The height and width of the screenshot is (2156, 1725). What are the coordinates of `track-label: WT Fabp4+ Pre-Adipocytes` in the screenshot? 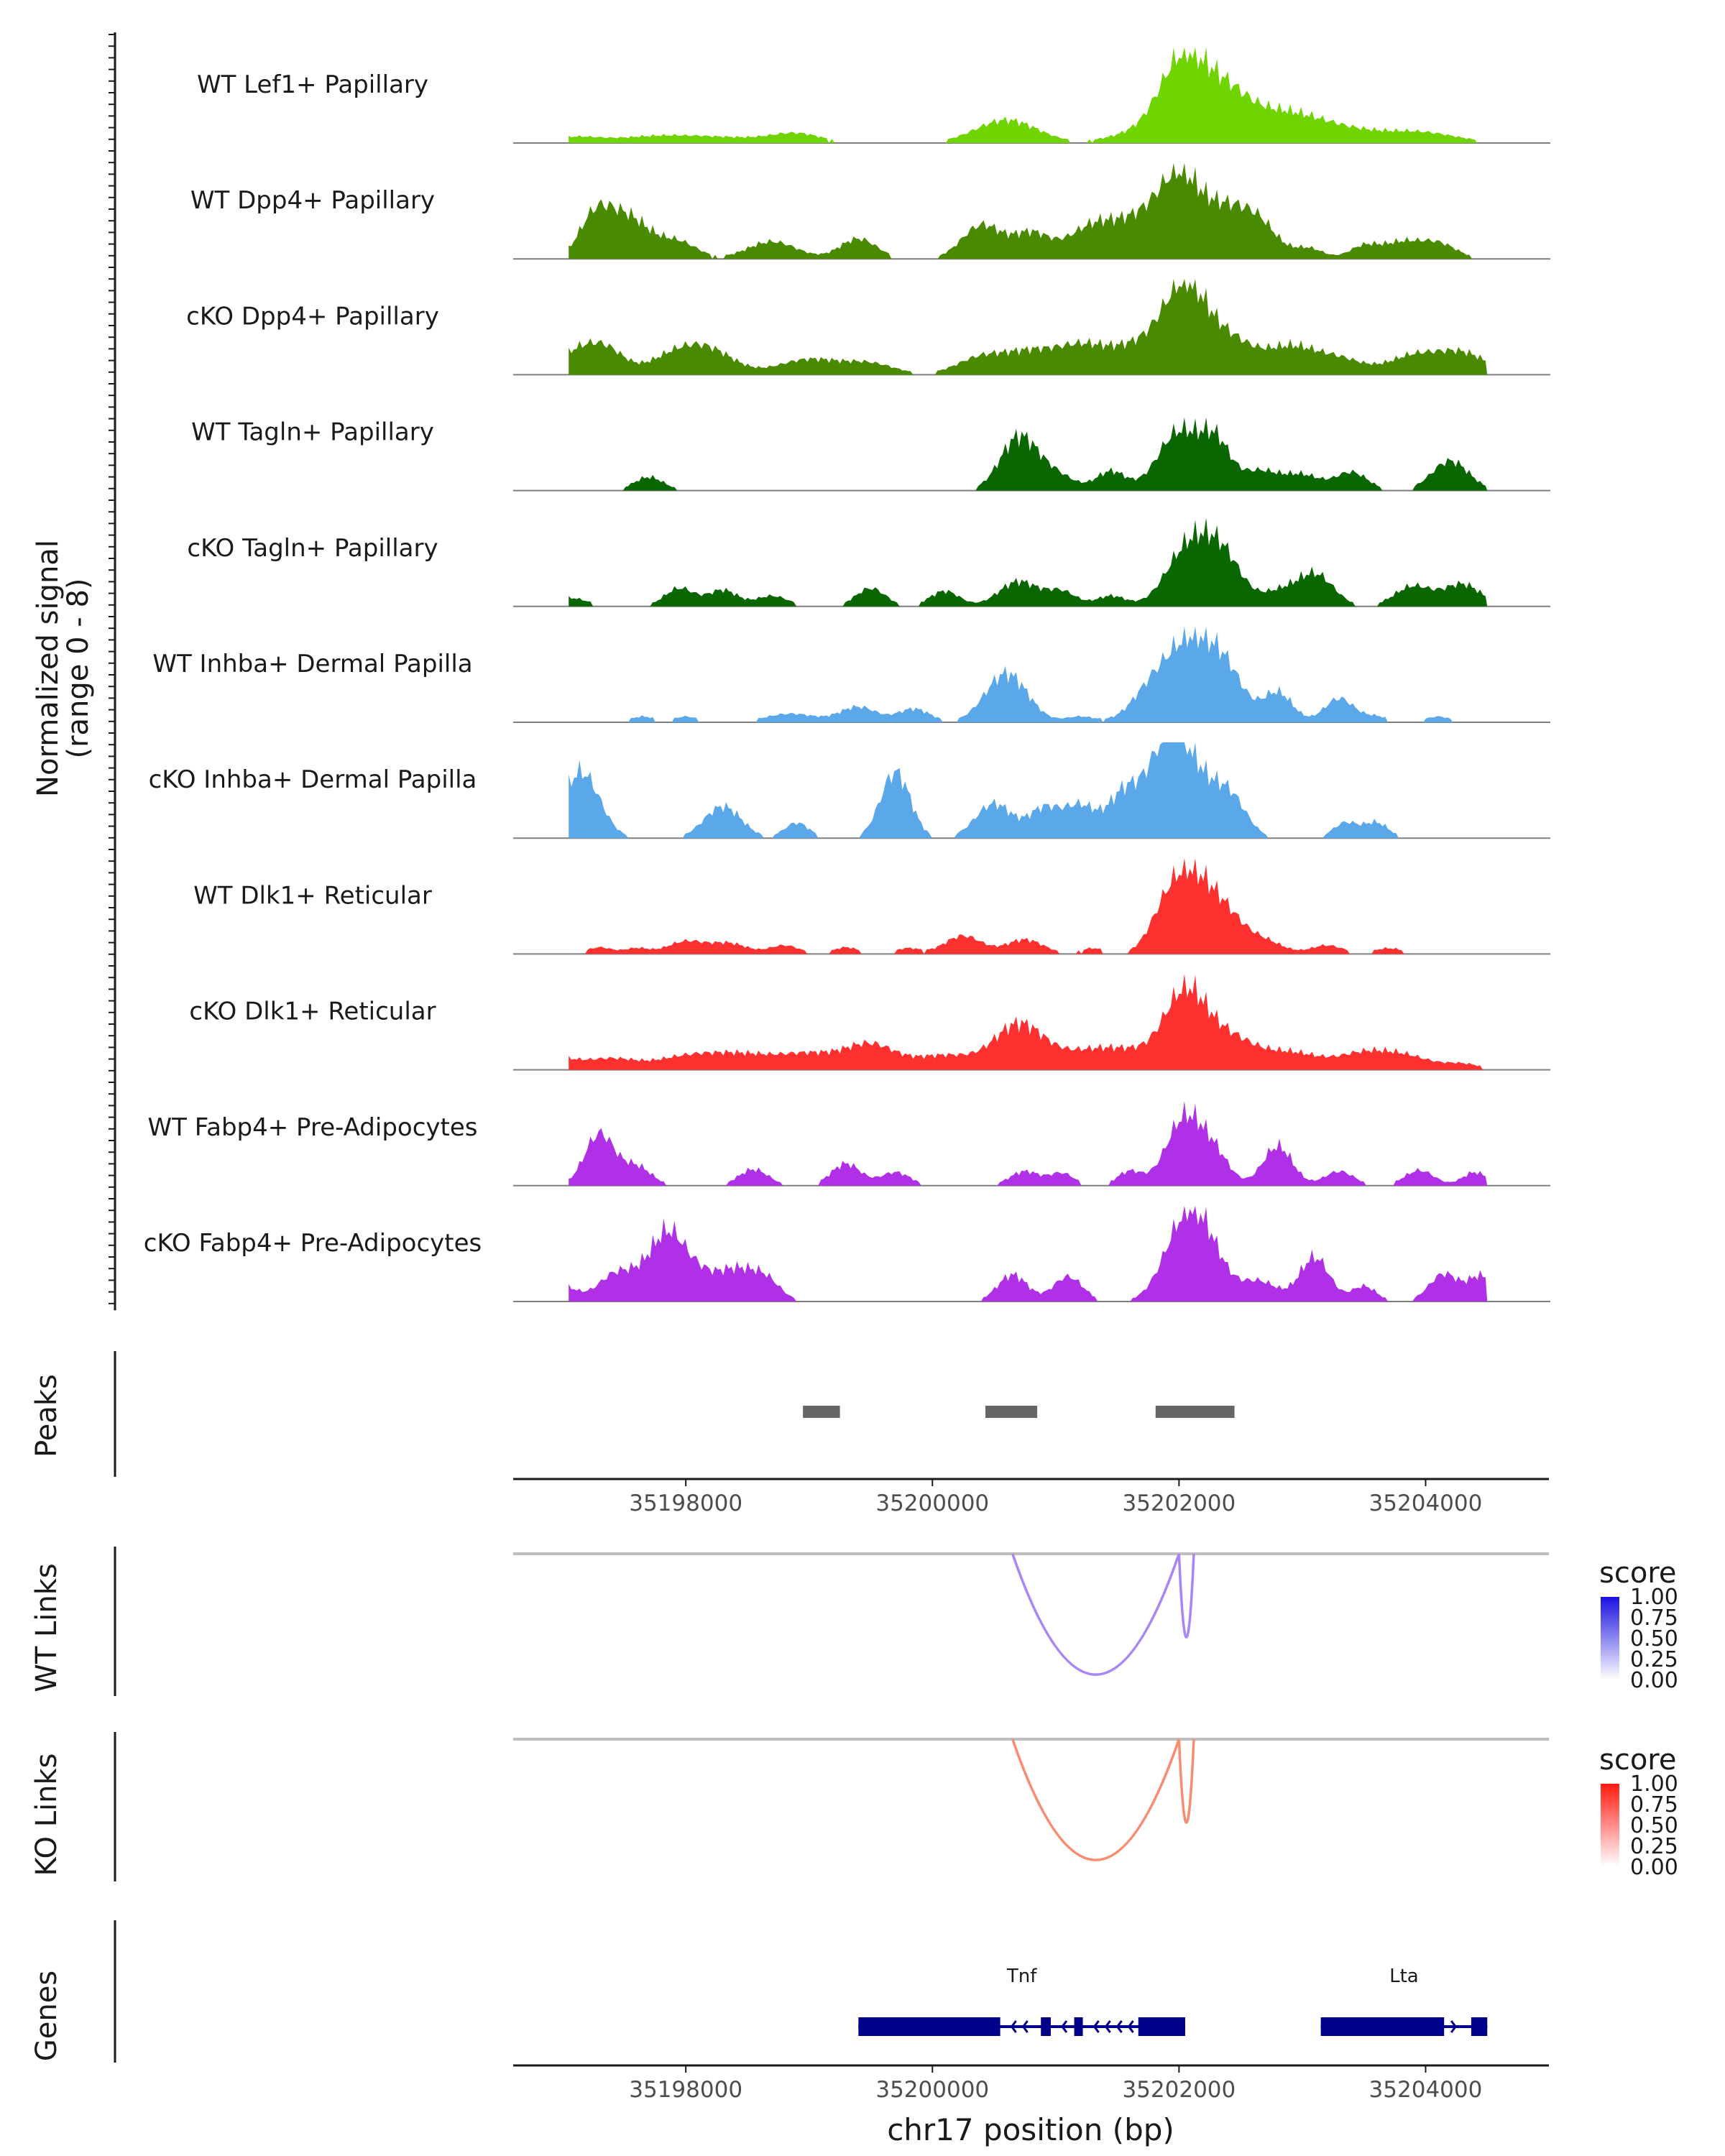 It's located at (313, 1127).